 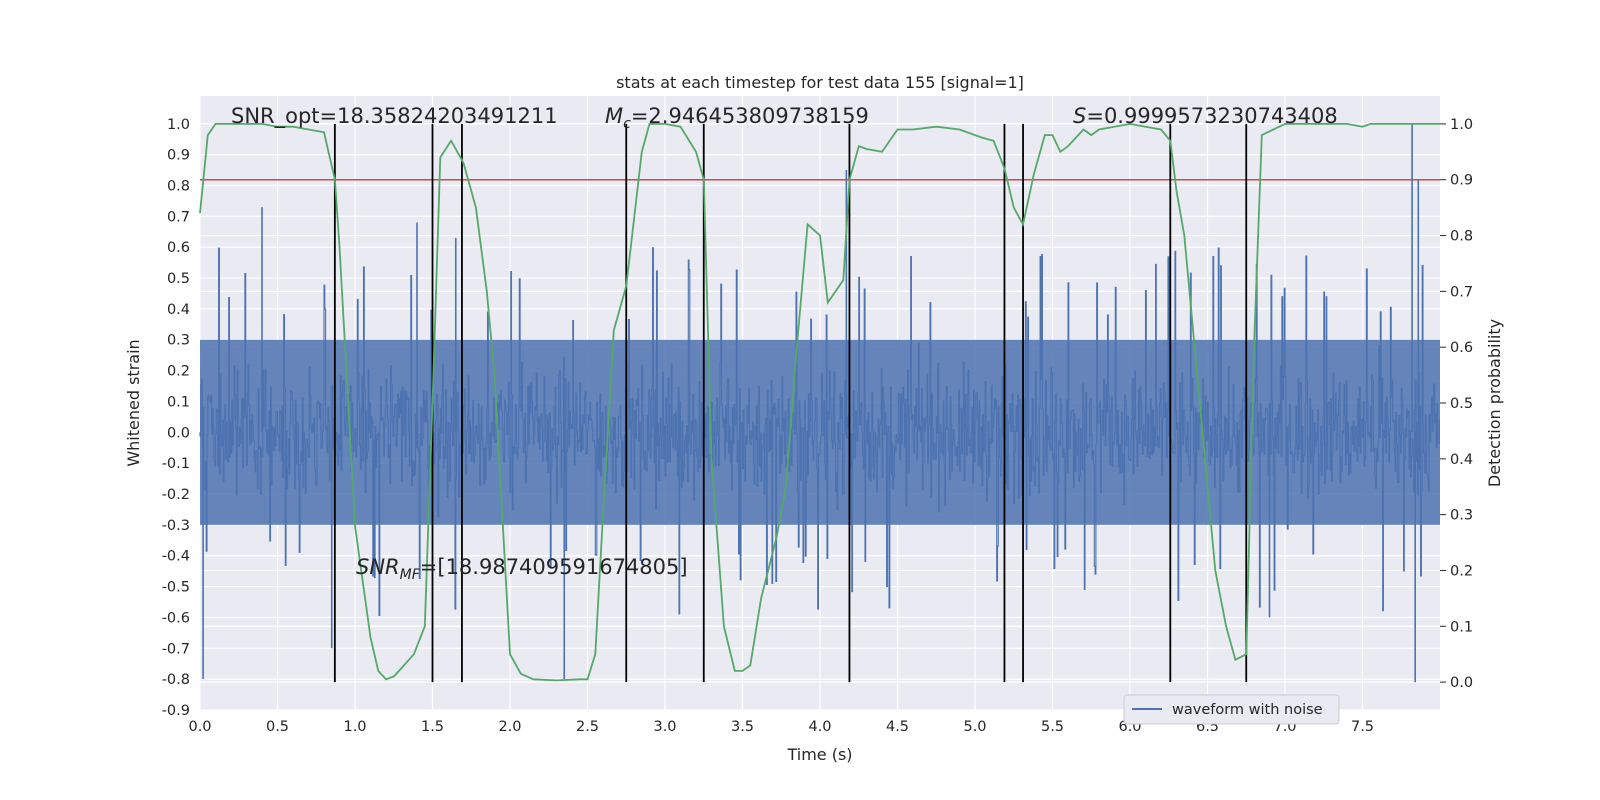 What do you see at coordinates (133, 402) in the screenshot?
I see `y-axis-title: Whitened strain` at bounding box center [133, 402].